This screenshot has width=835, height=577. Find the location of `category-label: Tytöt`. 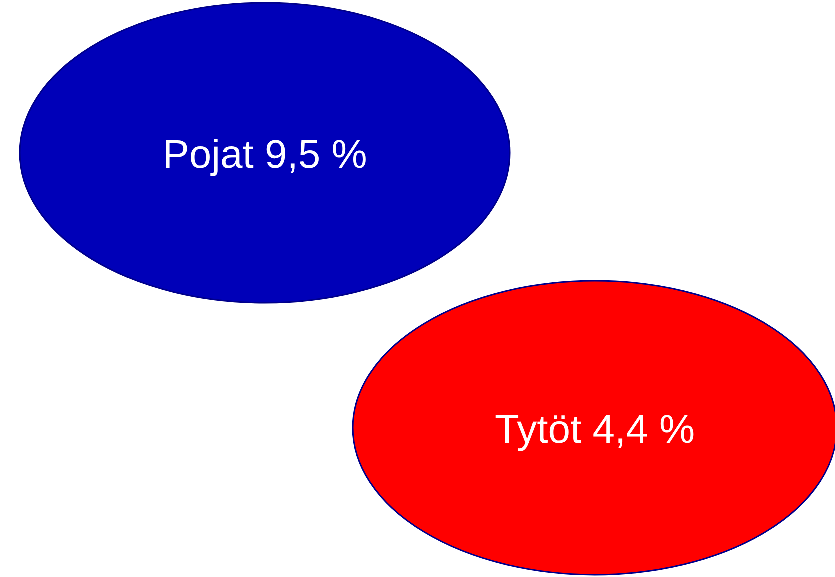

category-label: Tytöt is located at coordinates (538, 430).